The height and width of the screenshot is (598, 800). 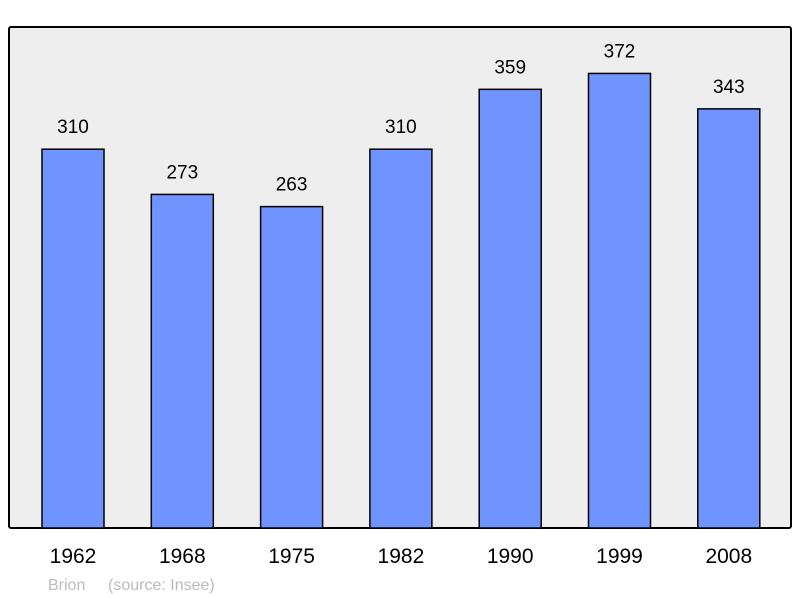 What do you see at coordinates (182, 172) in the screenshot?
I see `data-label-1968: 273` at bounding box center [182, 172].